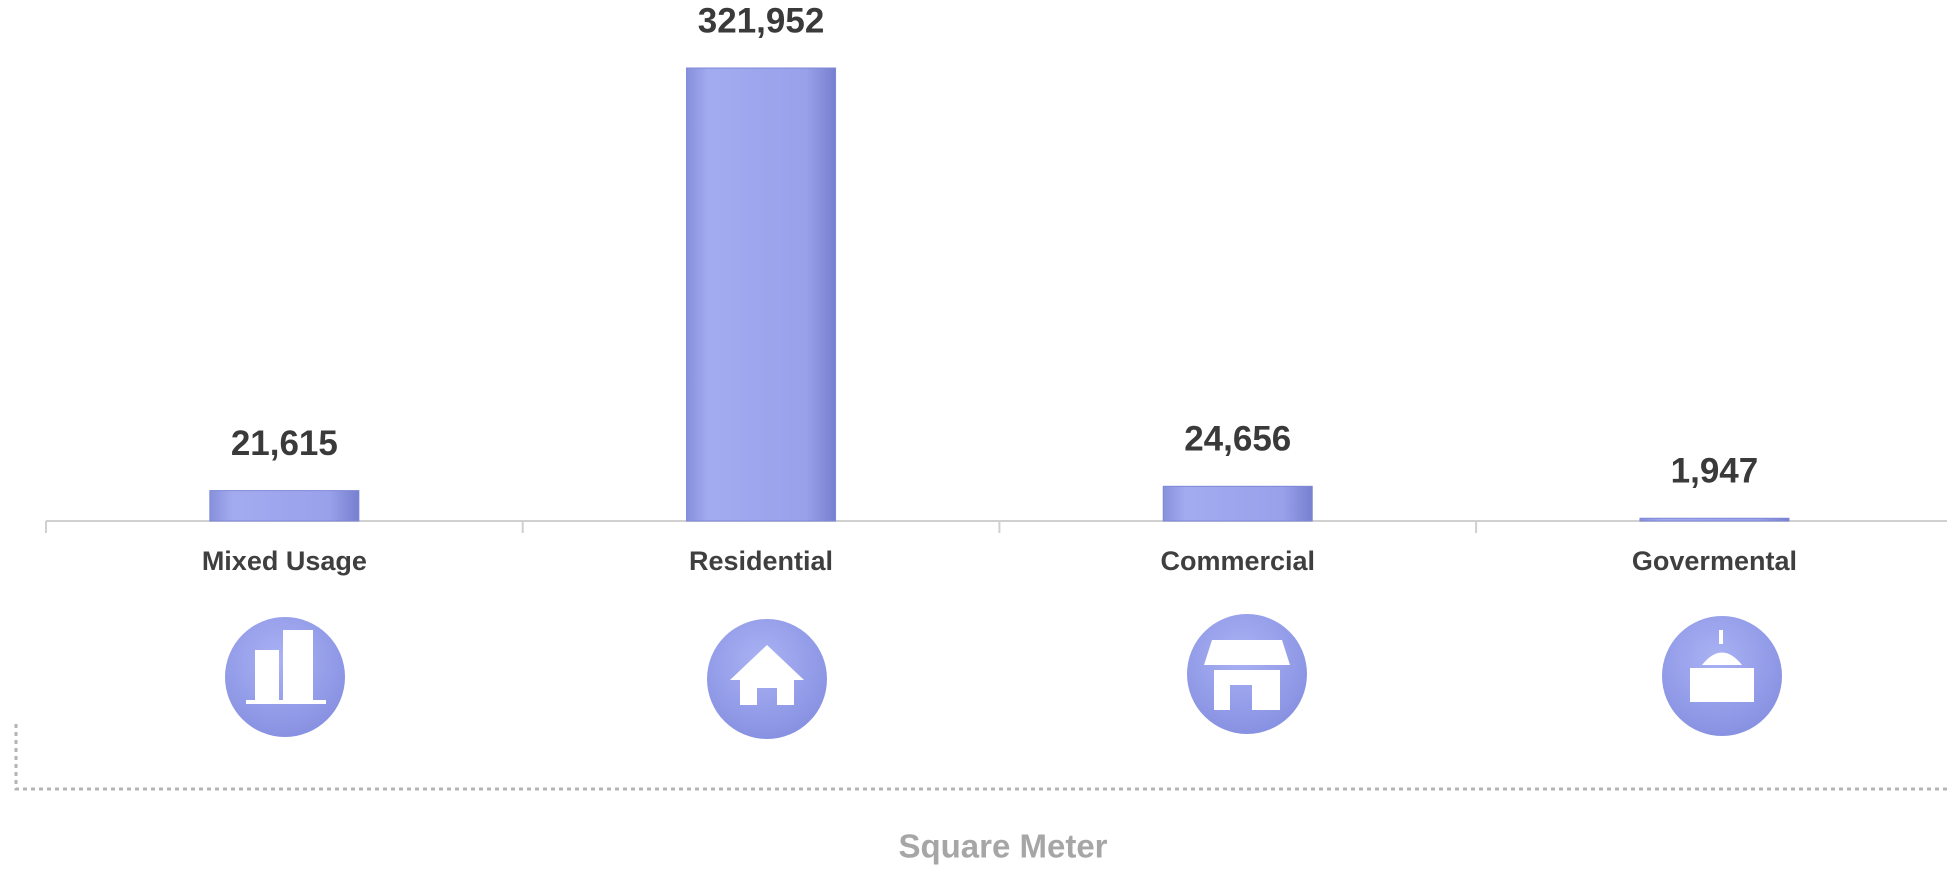 The image size is (1947, 871). Describe the element at coordinates (761, 20) in the screenshot. I see `value-label: 321,952` at that location.